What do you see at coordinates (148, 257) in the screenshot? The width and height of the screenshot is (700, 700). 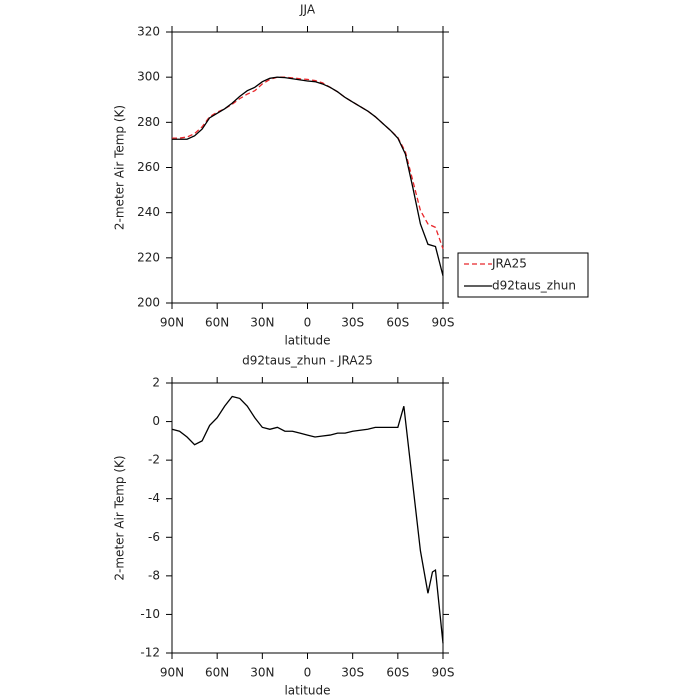 I see `y-tick-label: 220` at bounding box center [148, 257].